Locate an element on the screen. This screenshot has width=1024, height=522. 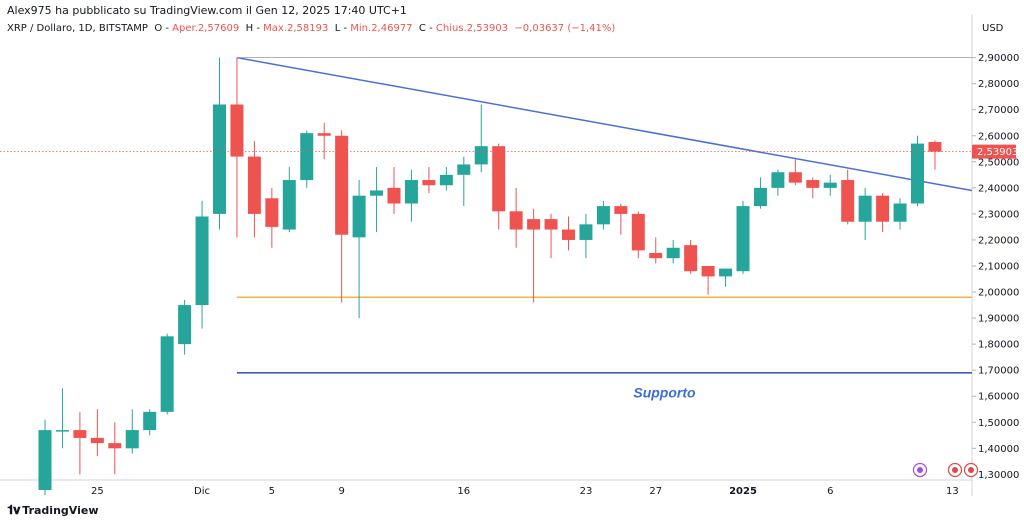
price-tick-label: 2,60000 is located at coordinates (998, 136).